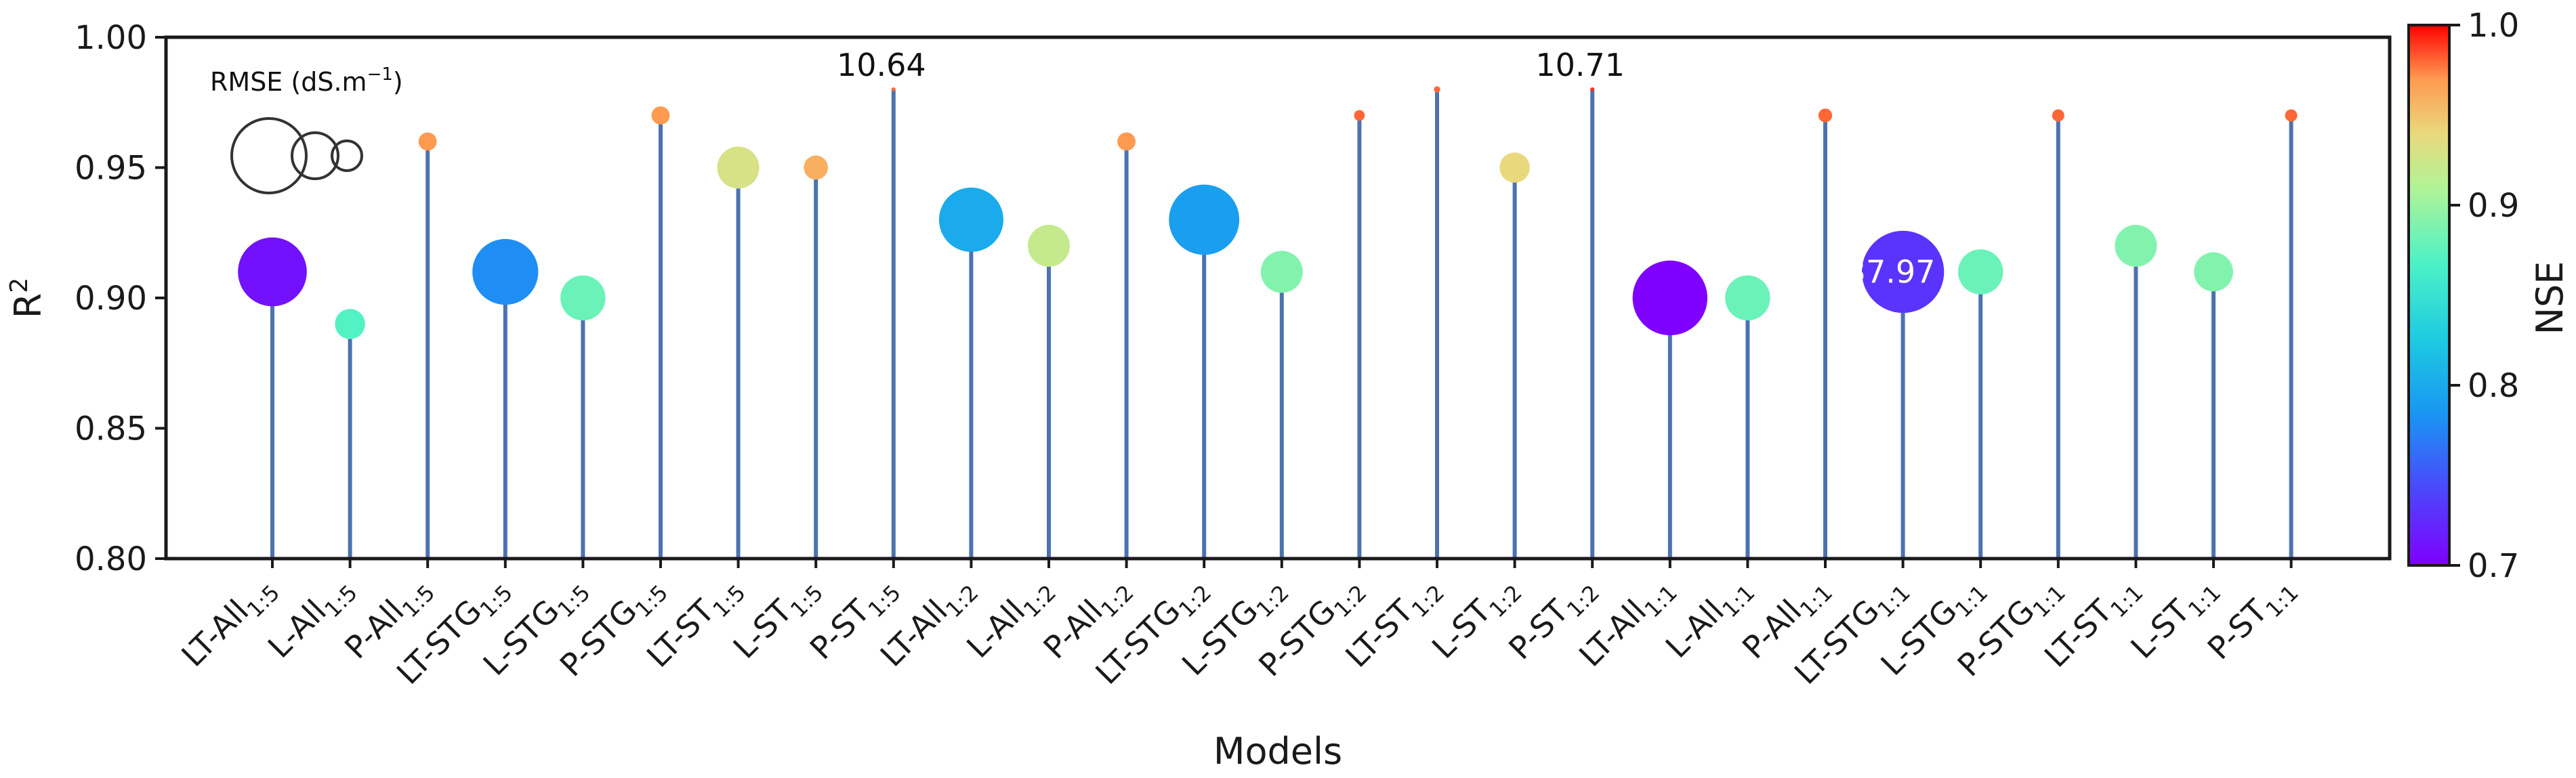  I want to click on x-tick-label: P-All1:5, so click(388, 619).